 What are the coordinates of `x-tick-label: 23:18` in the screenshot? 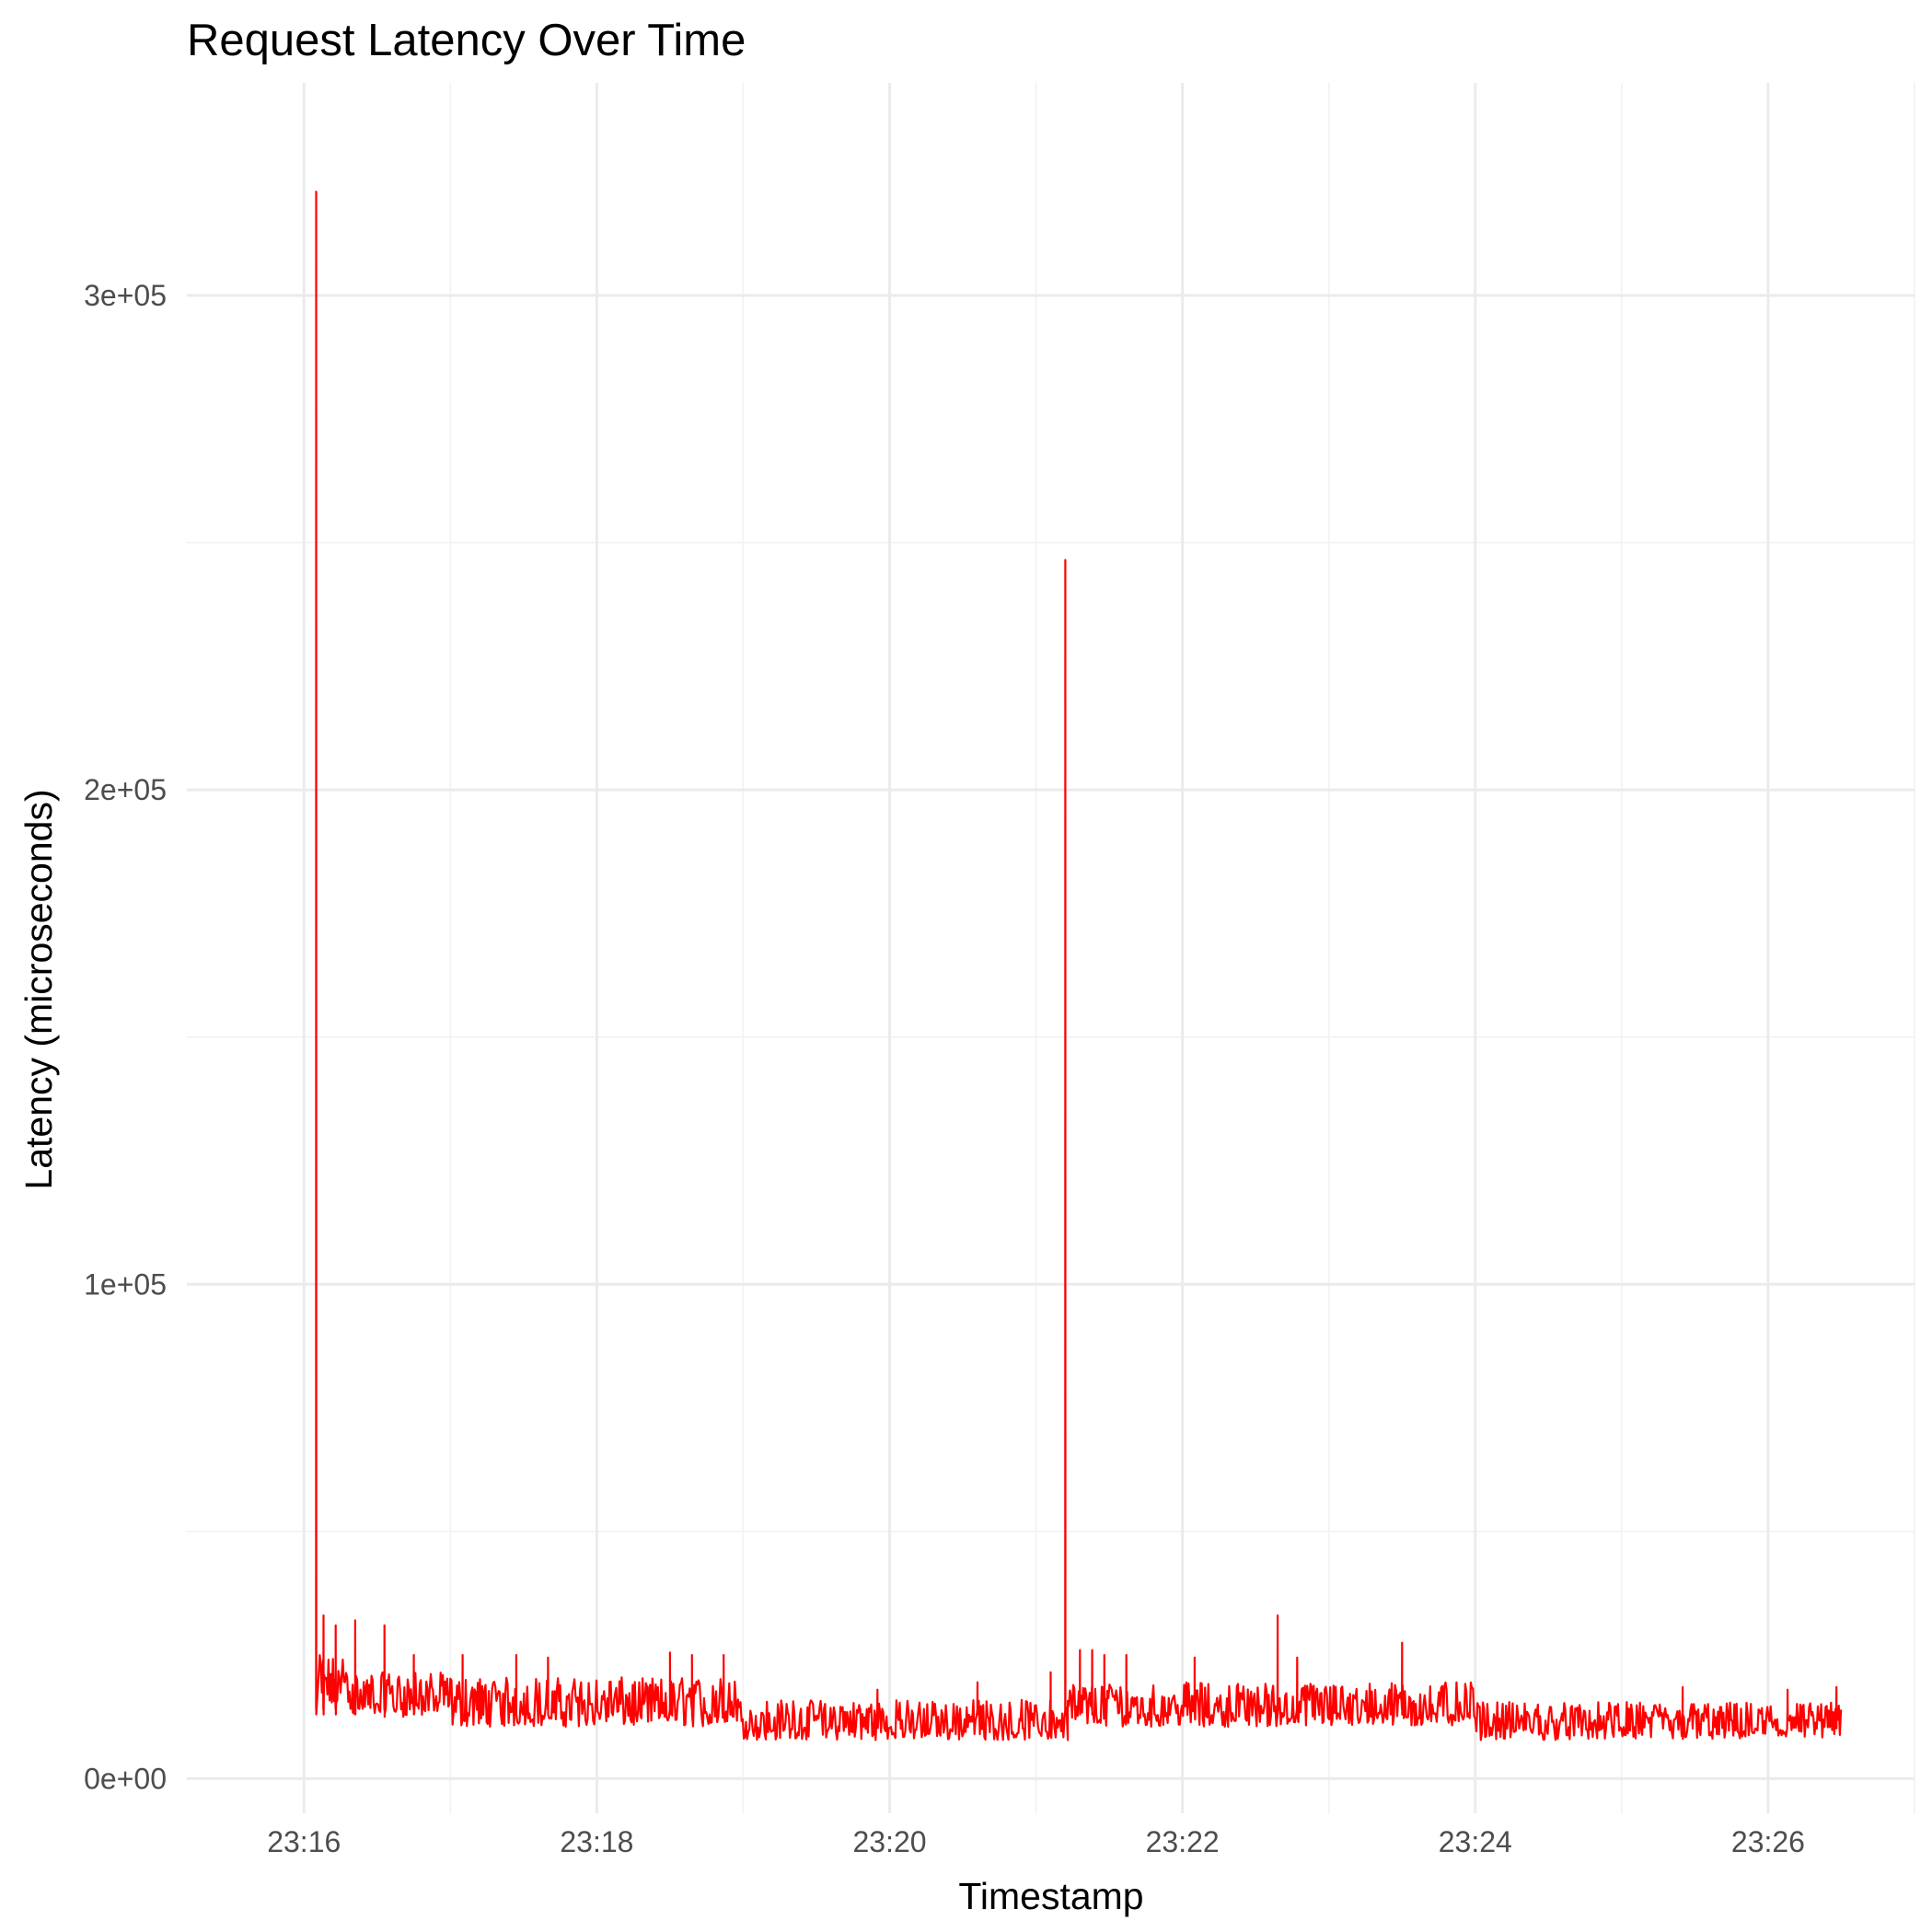 It's located at (596, 1842).